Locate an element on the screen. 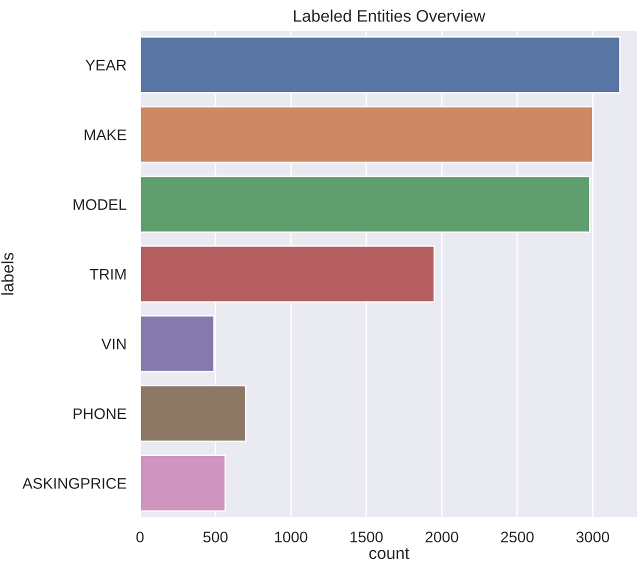 Image resolution: width=640 pixels, height=564 pixels. y-tick-label: YEAR is located at coordinates (106, 65).